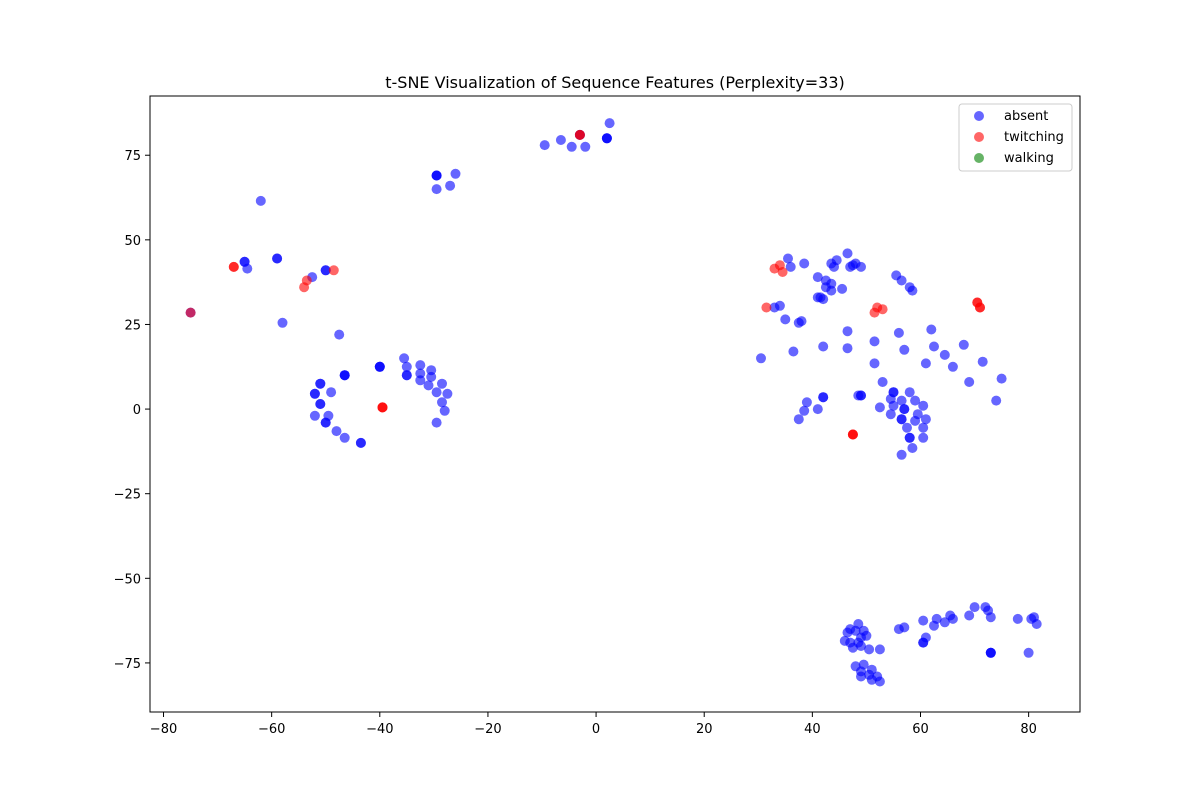  I want to click on x-tick-label: −20, so click(487, 729).